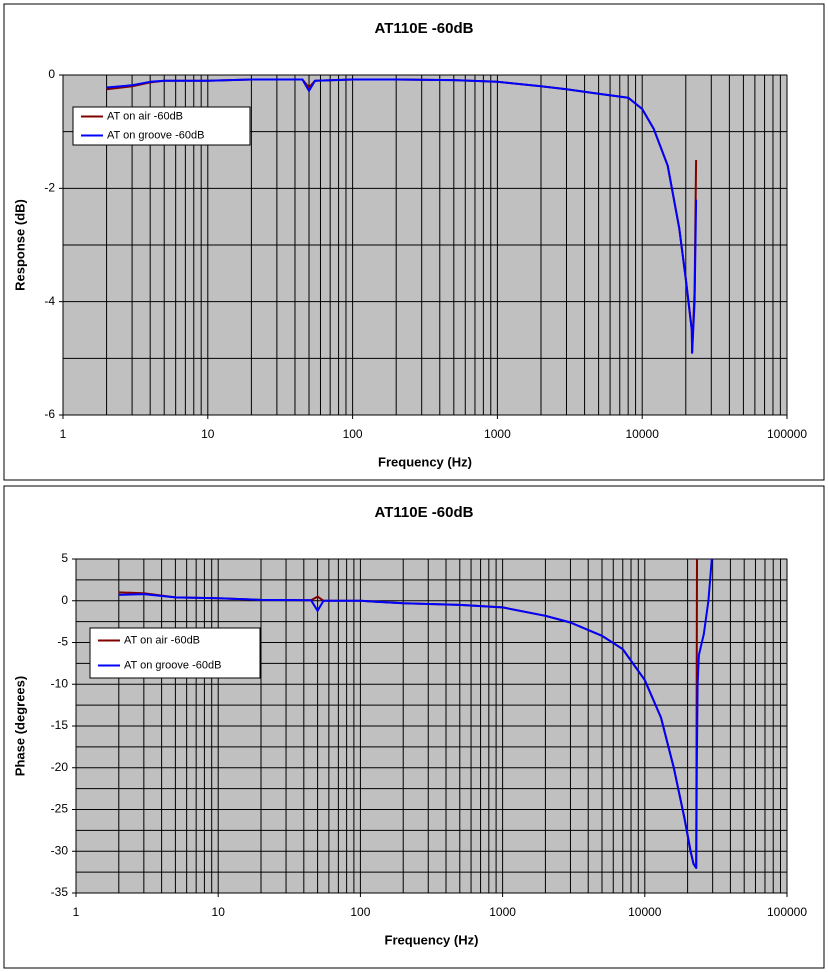  I want to click on y-tick-label: -5, so click(62, 642).